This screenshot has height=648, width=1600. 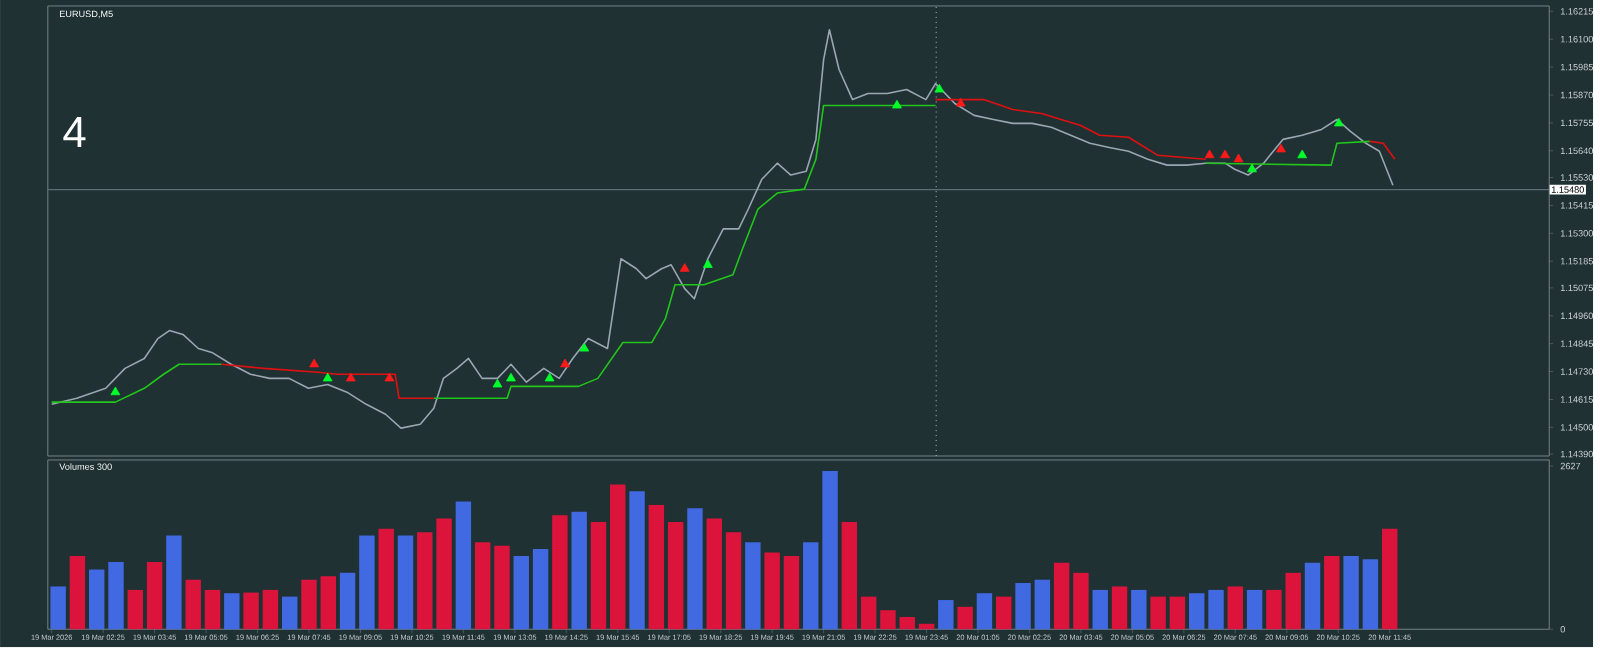 What do you see at coordinates (74, 132) in the screenshot?
I see `annotation: 4` at bounding box center [74, 132].